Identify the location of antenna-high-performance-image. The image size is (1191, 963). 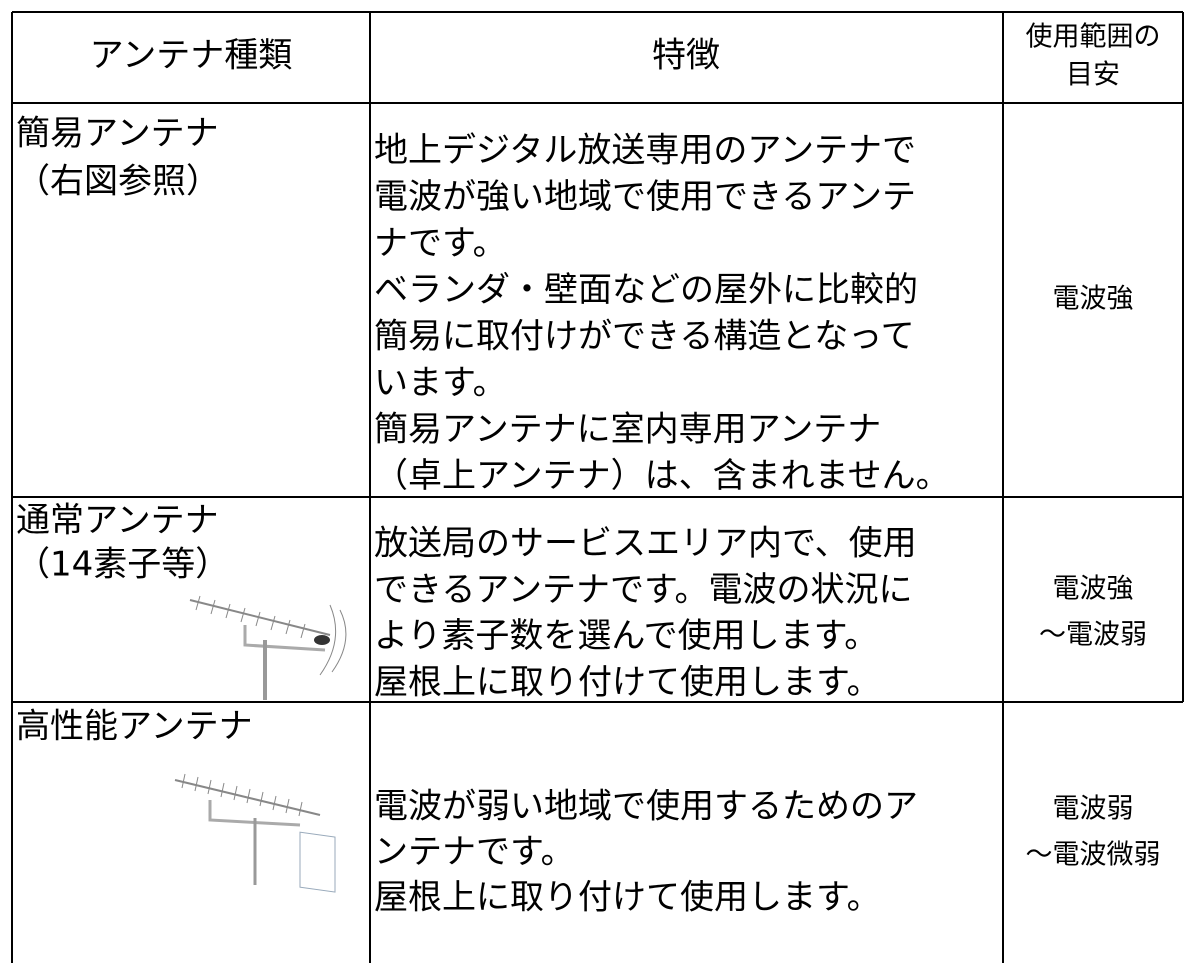
(255, 833).